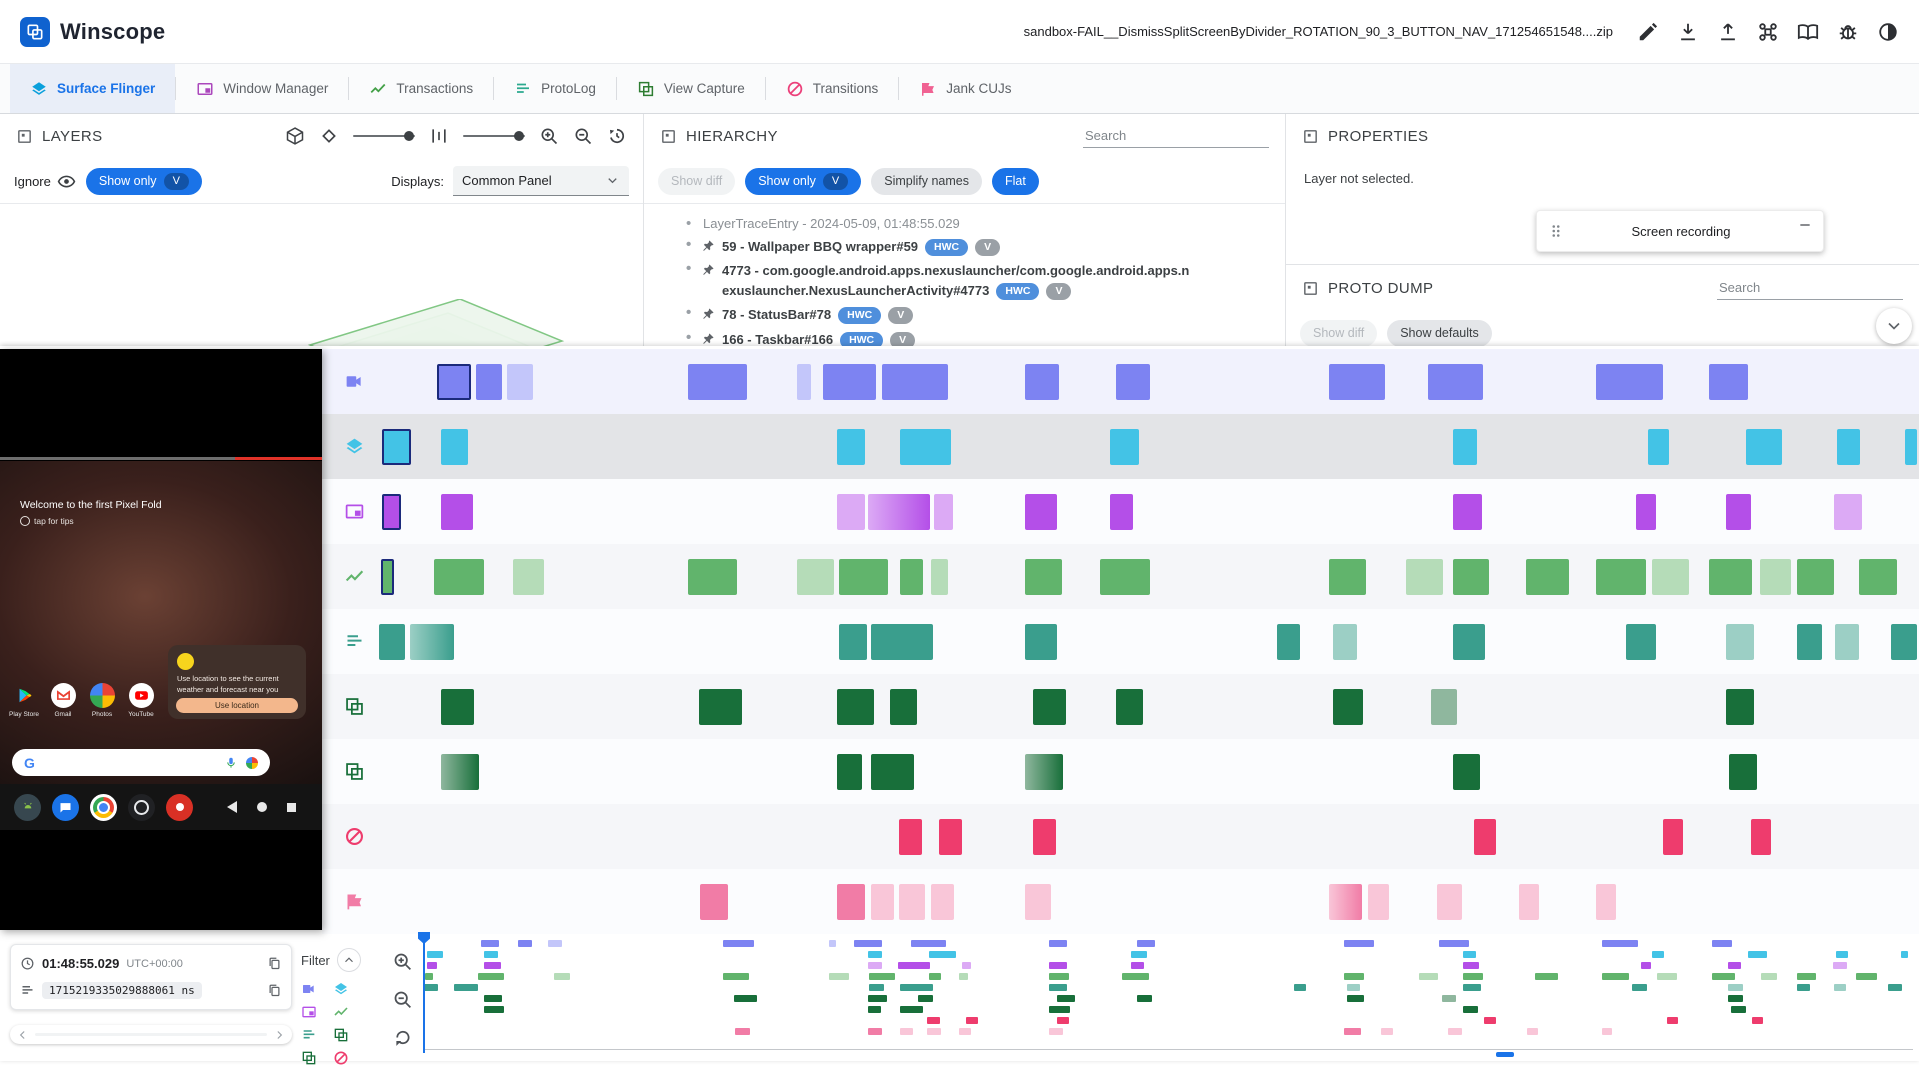 This screenshot has height=1066, width=1919. What do you see at coordinates (1648, 32) in the screenshot?
I see `edit-filename-button` at bounding box center [1648, 32].